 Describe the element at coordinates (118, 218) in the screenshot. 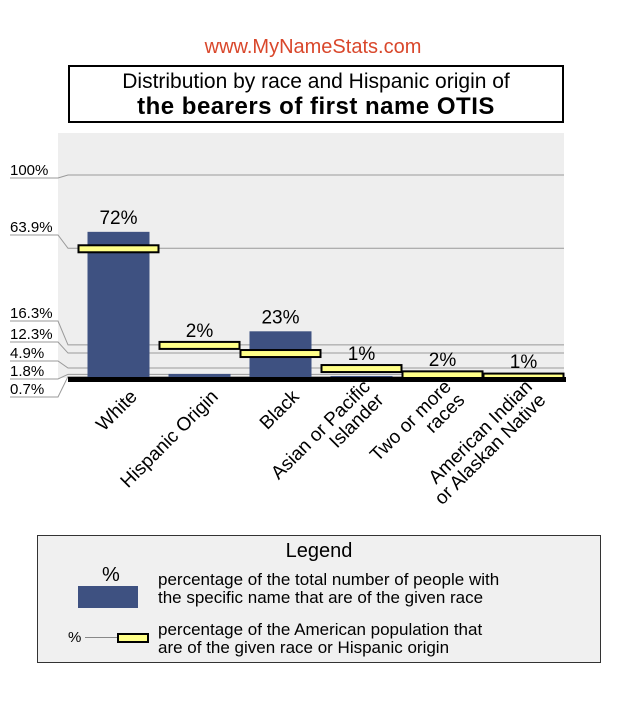

I see `bar-value-label: 72%` at that location.